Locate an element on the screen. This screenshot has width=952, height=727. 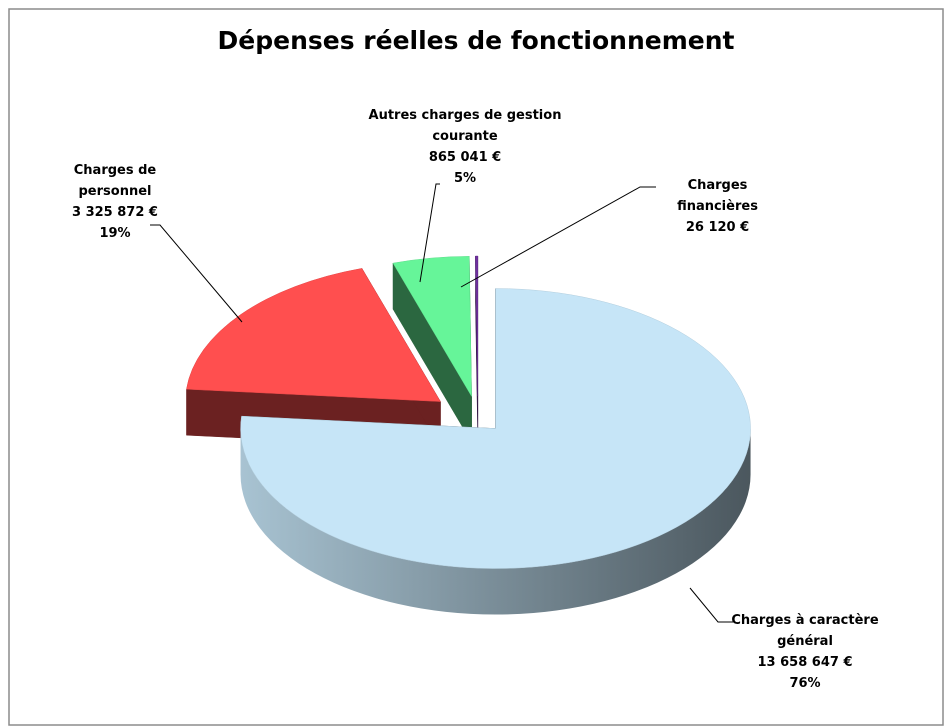
slice-side is located at coordinates (495, 521).